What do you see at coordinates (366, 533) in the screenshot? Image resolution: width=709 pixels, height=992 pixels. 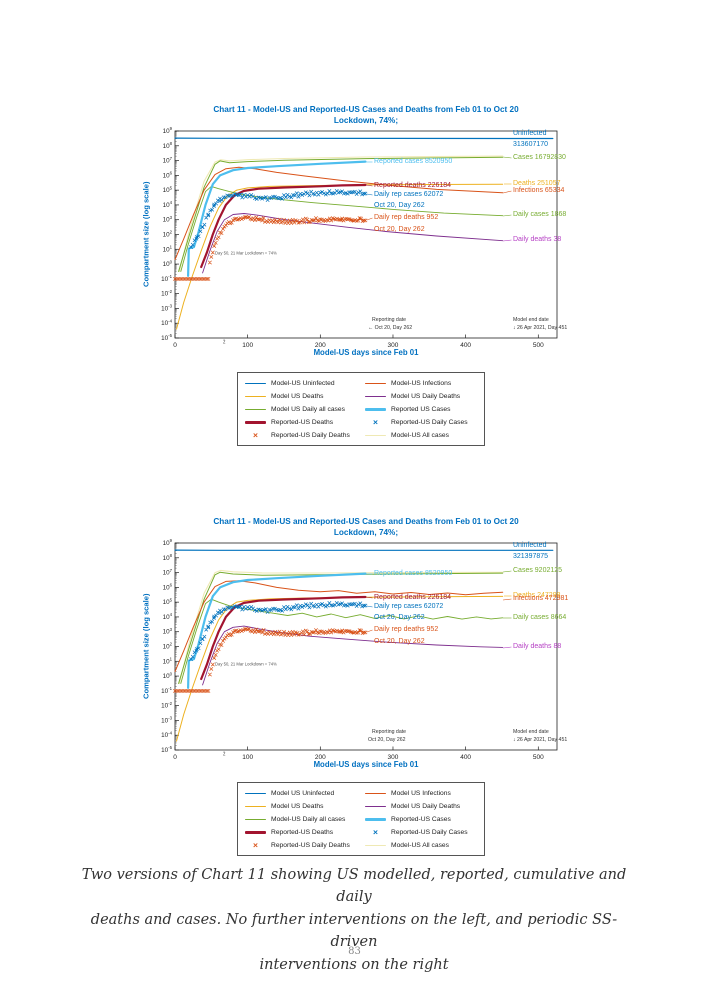 I see `chart-2-title-line2: Lockdown, 74%;` at bounding box center [366, 533].